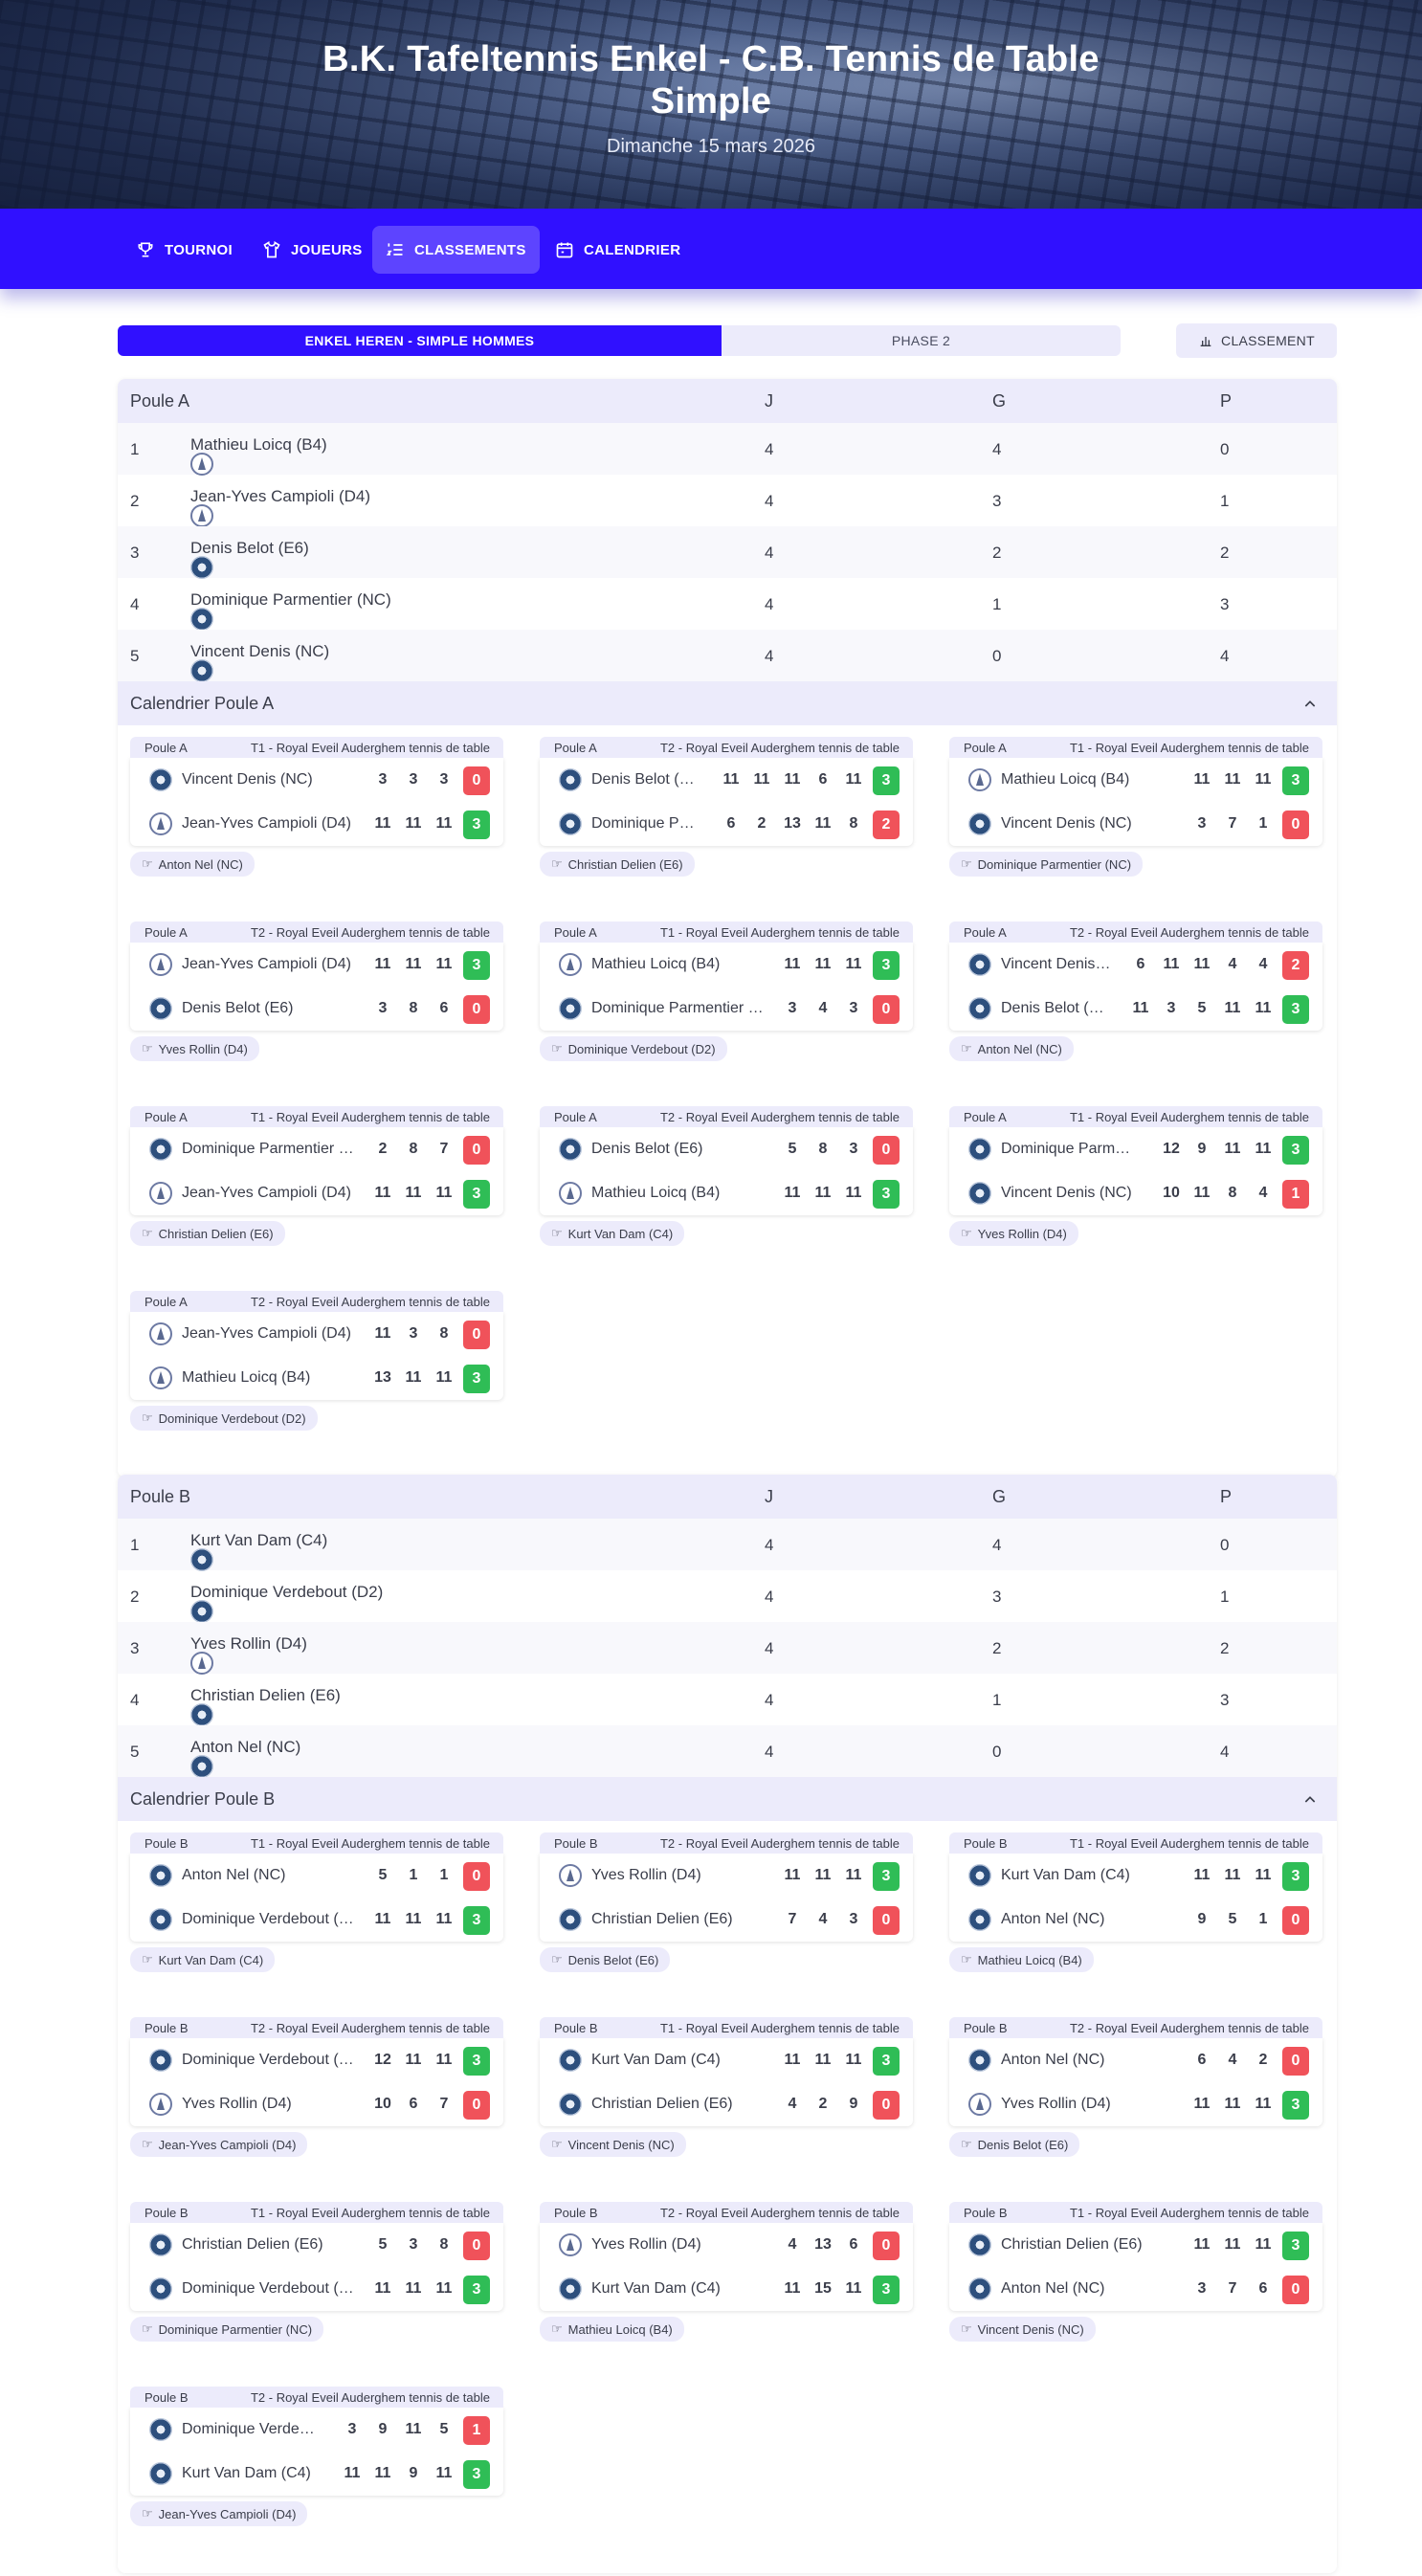 The width and height of the screenshot is (1422, 2576). What do you see at coordinates (728, 703) in the screenshot?
I see `calendar-toggle: Calendrier Poule A` at bounding box center [728, 703].